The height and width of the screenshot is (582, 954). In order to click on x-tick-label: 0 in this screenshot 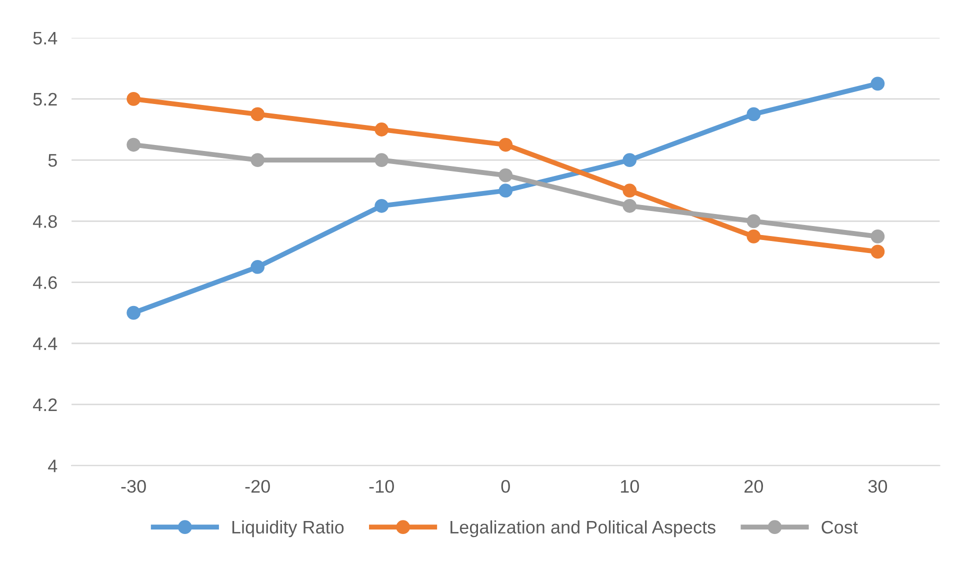, I will do `click(505, 486)`.